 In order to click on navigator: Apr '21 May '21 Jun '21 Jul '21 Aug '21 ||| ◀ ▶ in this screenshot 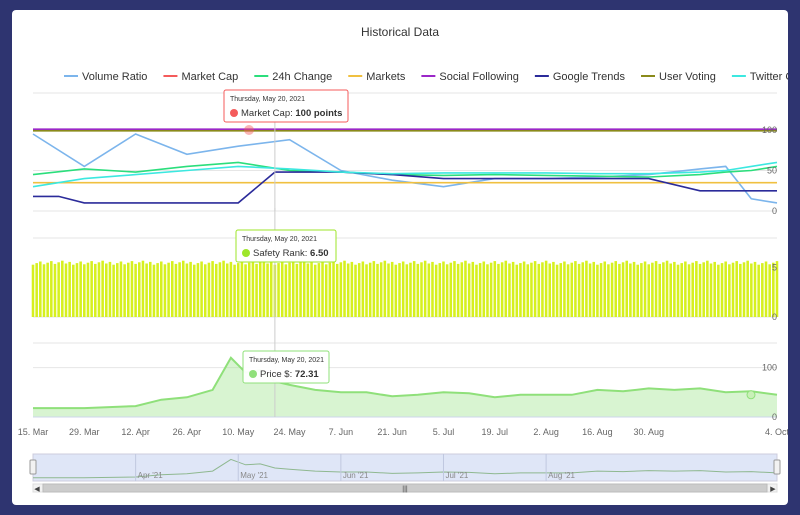, I will do `click(405, 473)`.